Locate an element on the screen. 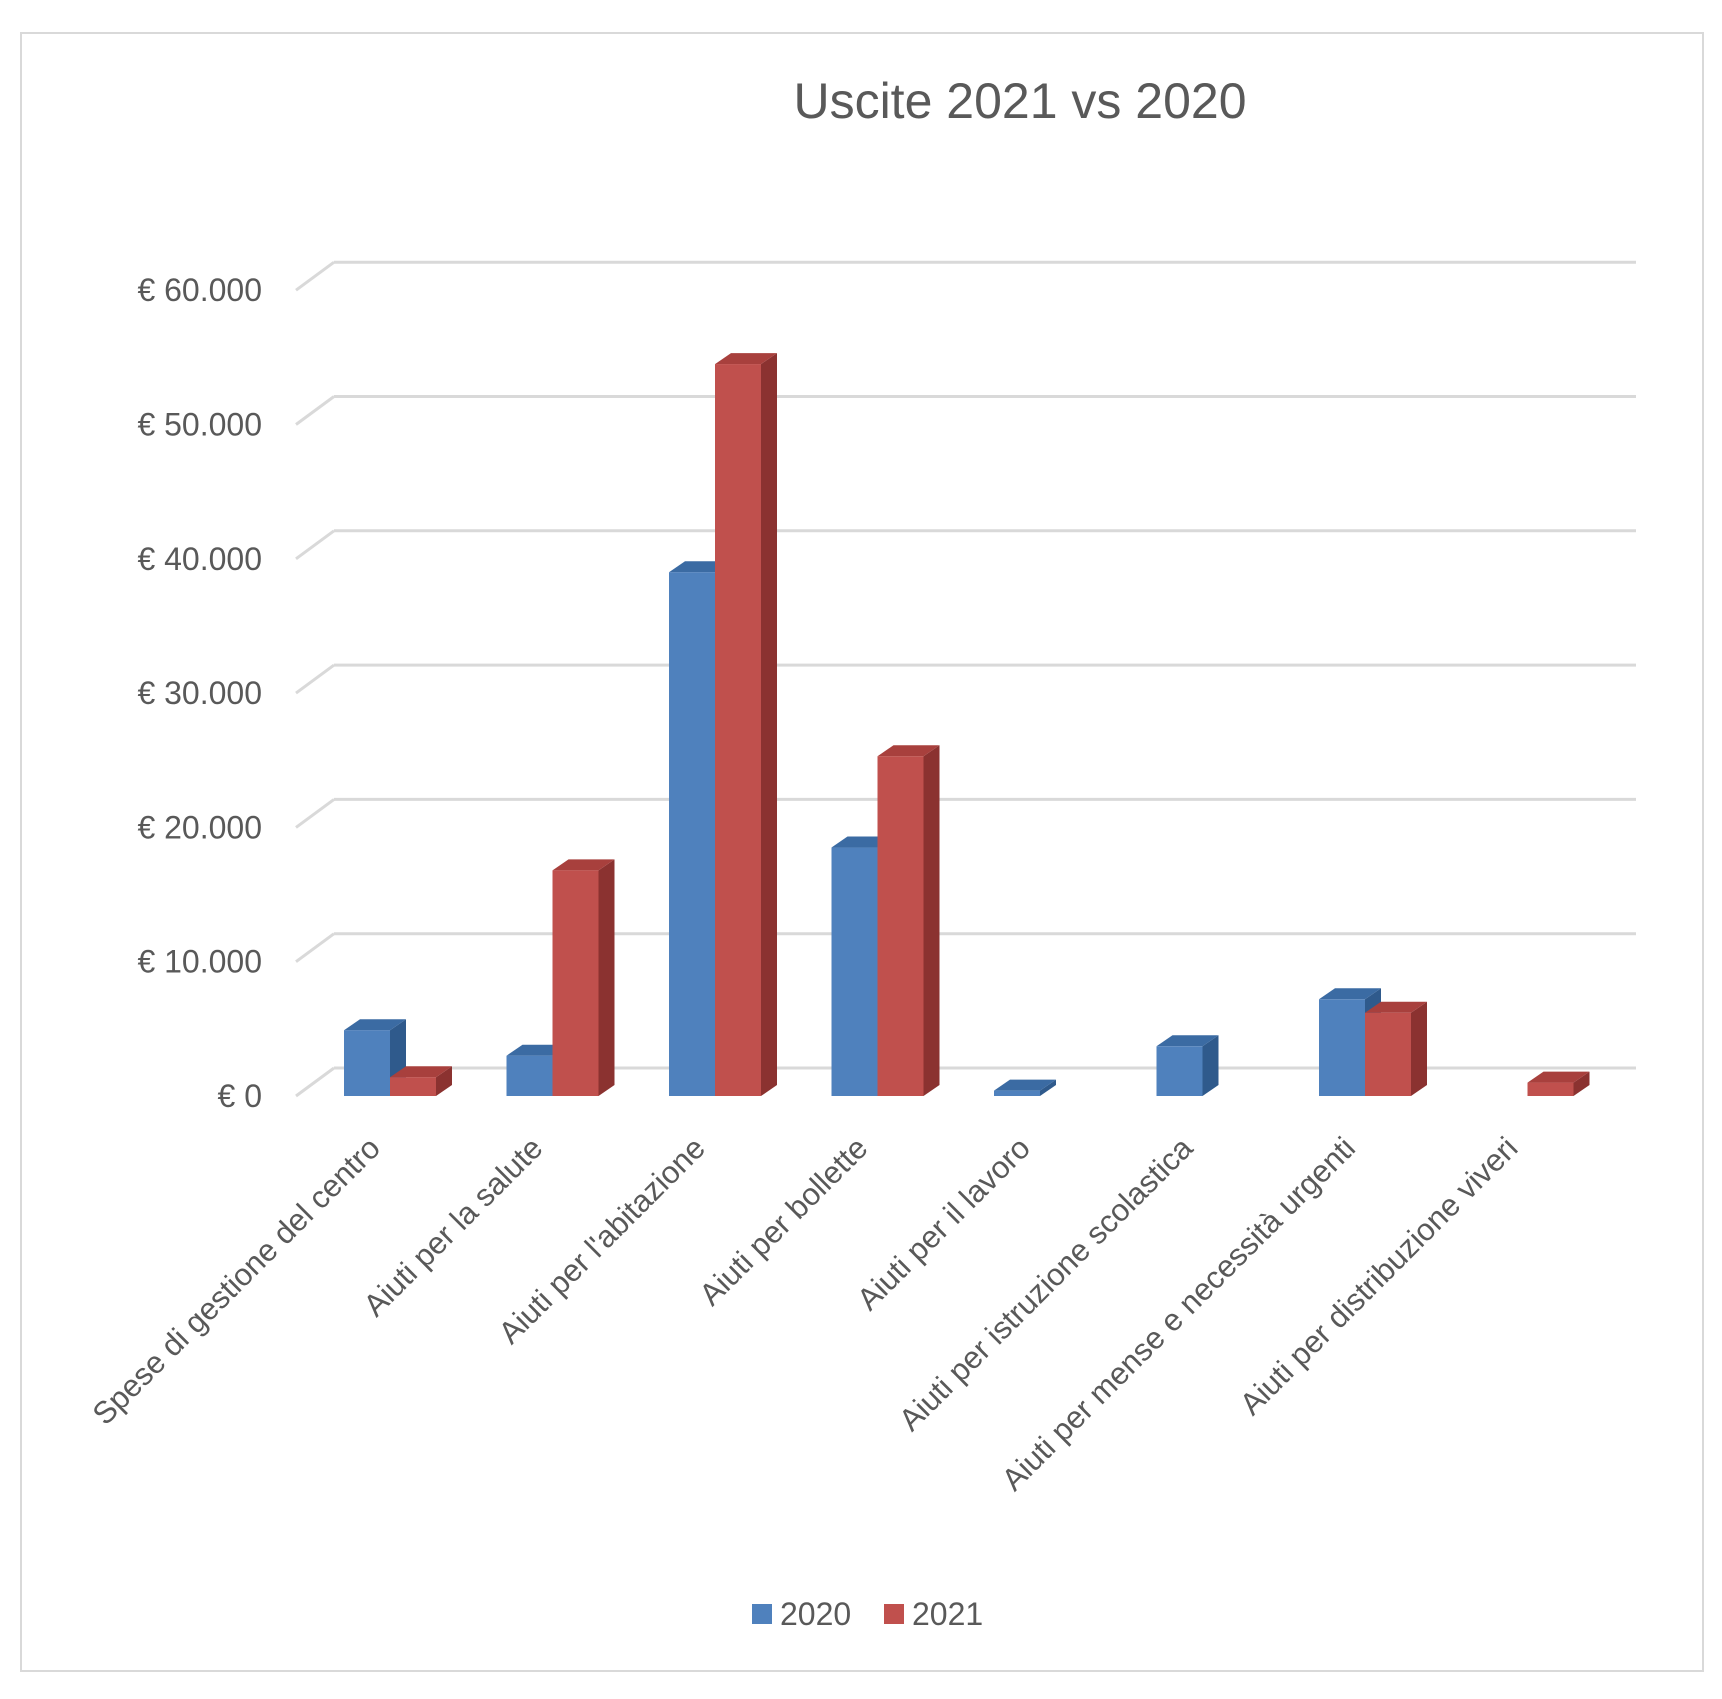 This screenshot has height=1699, width=1722. legend-label: 2021 is located at coordinates (947, 1614).